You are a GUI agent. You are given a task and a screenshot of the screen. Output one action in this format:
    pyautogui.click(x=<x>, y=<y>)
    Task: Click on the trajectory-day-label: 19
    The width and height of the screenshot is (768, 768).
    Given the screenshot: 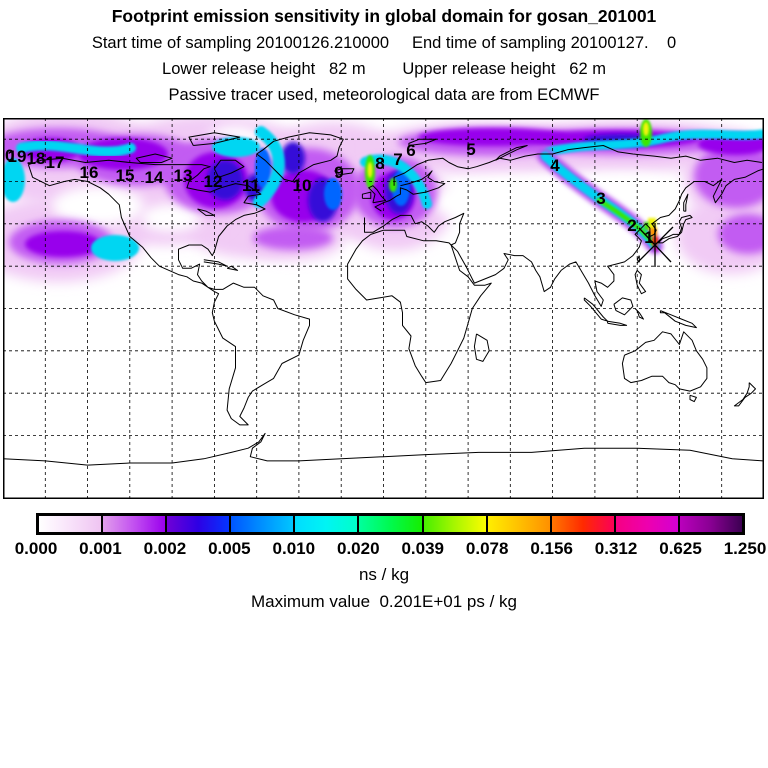 What is the action you would take?
    pyautogui.click(x=17, y=156)
    